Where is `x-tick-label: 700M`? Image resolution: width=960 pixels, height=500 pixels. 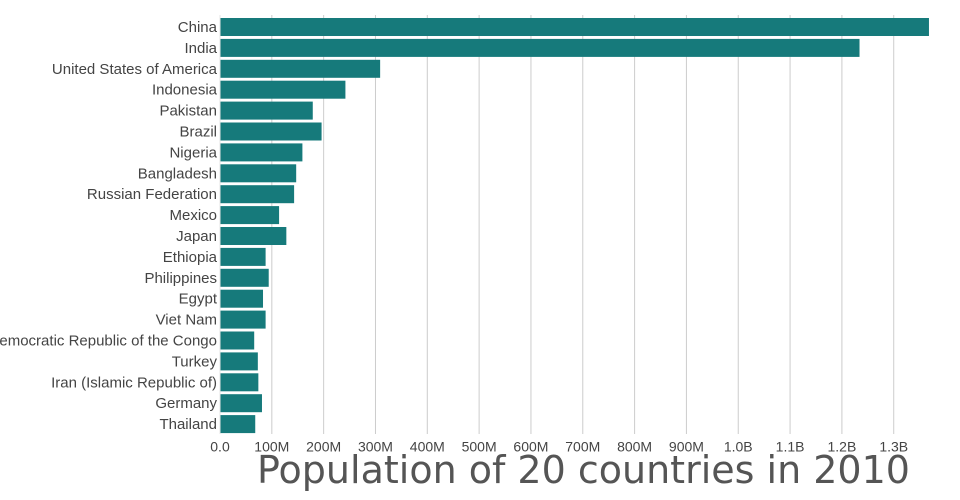 x-tick-label: 700M is located at coordinates (582, 447).